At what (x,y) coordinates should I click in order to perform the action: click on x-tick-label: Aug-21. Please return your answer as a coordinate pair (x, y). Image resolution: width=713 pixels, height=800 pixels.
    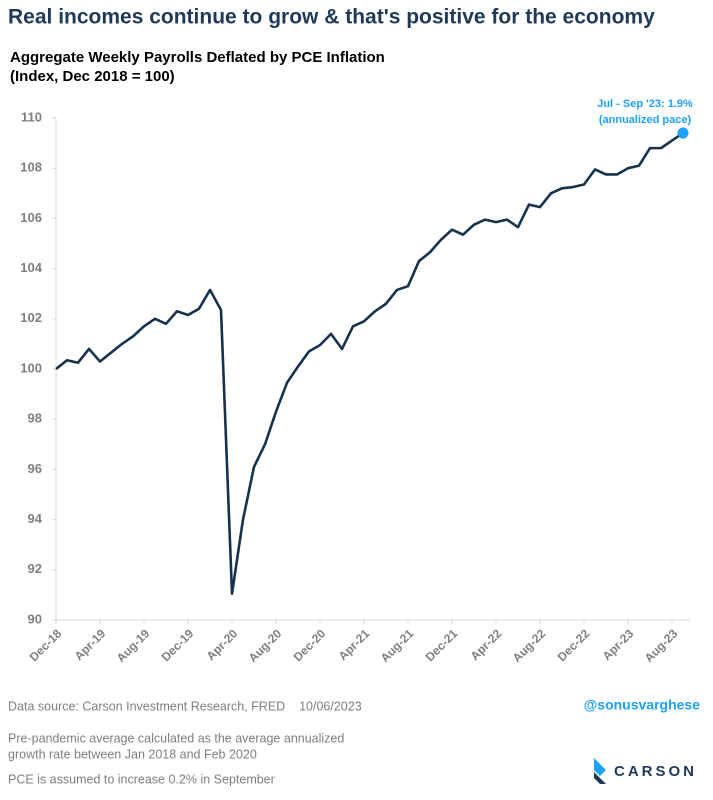
    Looking at the image, I should click on (397, 645).